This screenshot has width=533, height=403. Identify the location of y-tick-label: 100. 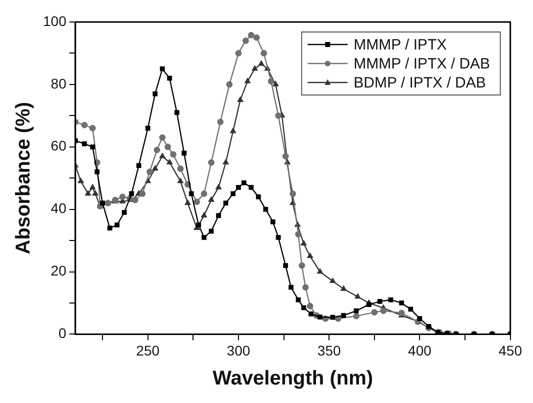
(55, 20).